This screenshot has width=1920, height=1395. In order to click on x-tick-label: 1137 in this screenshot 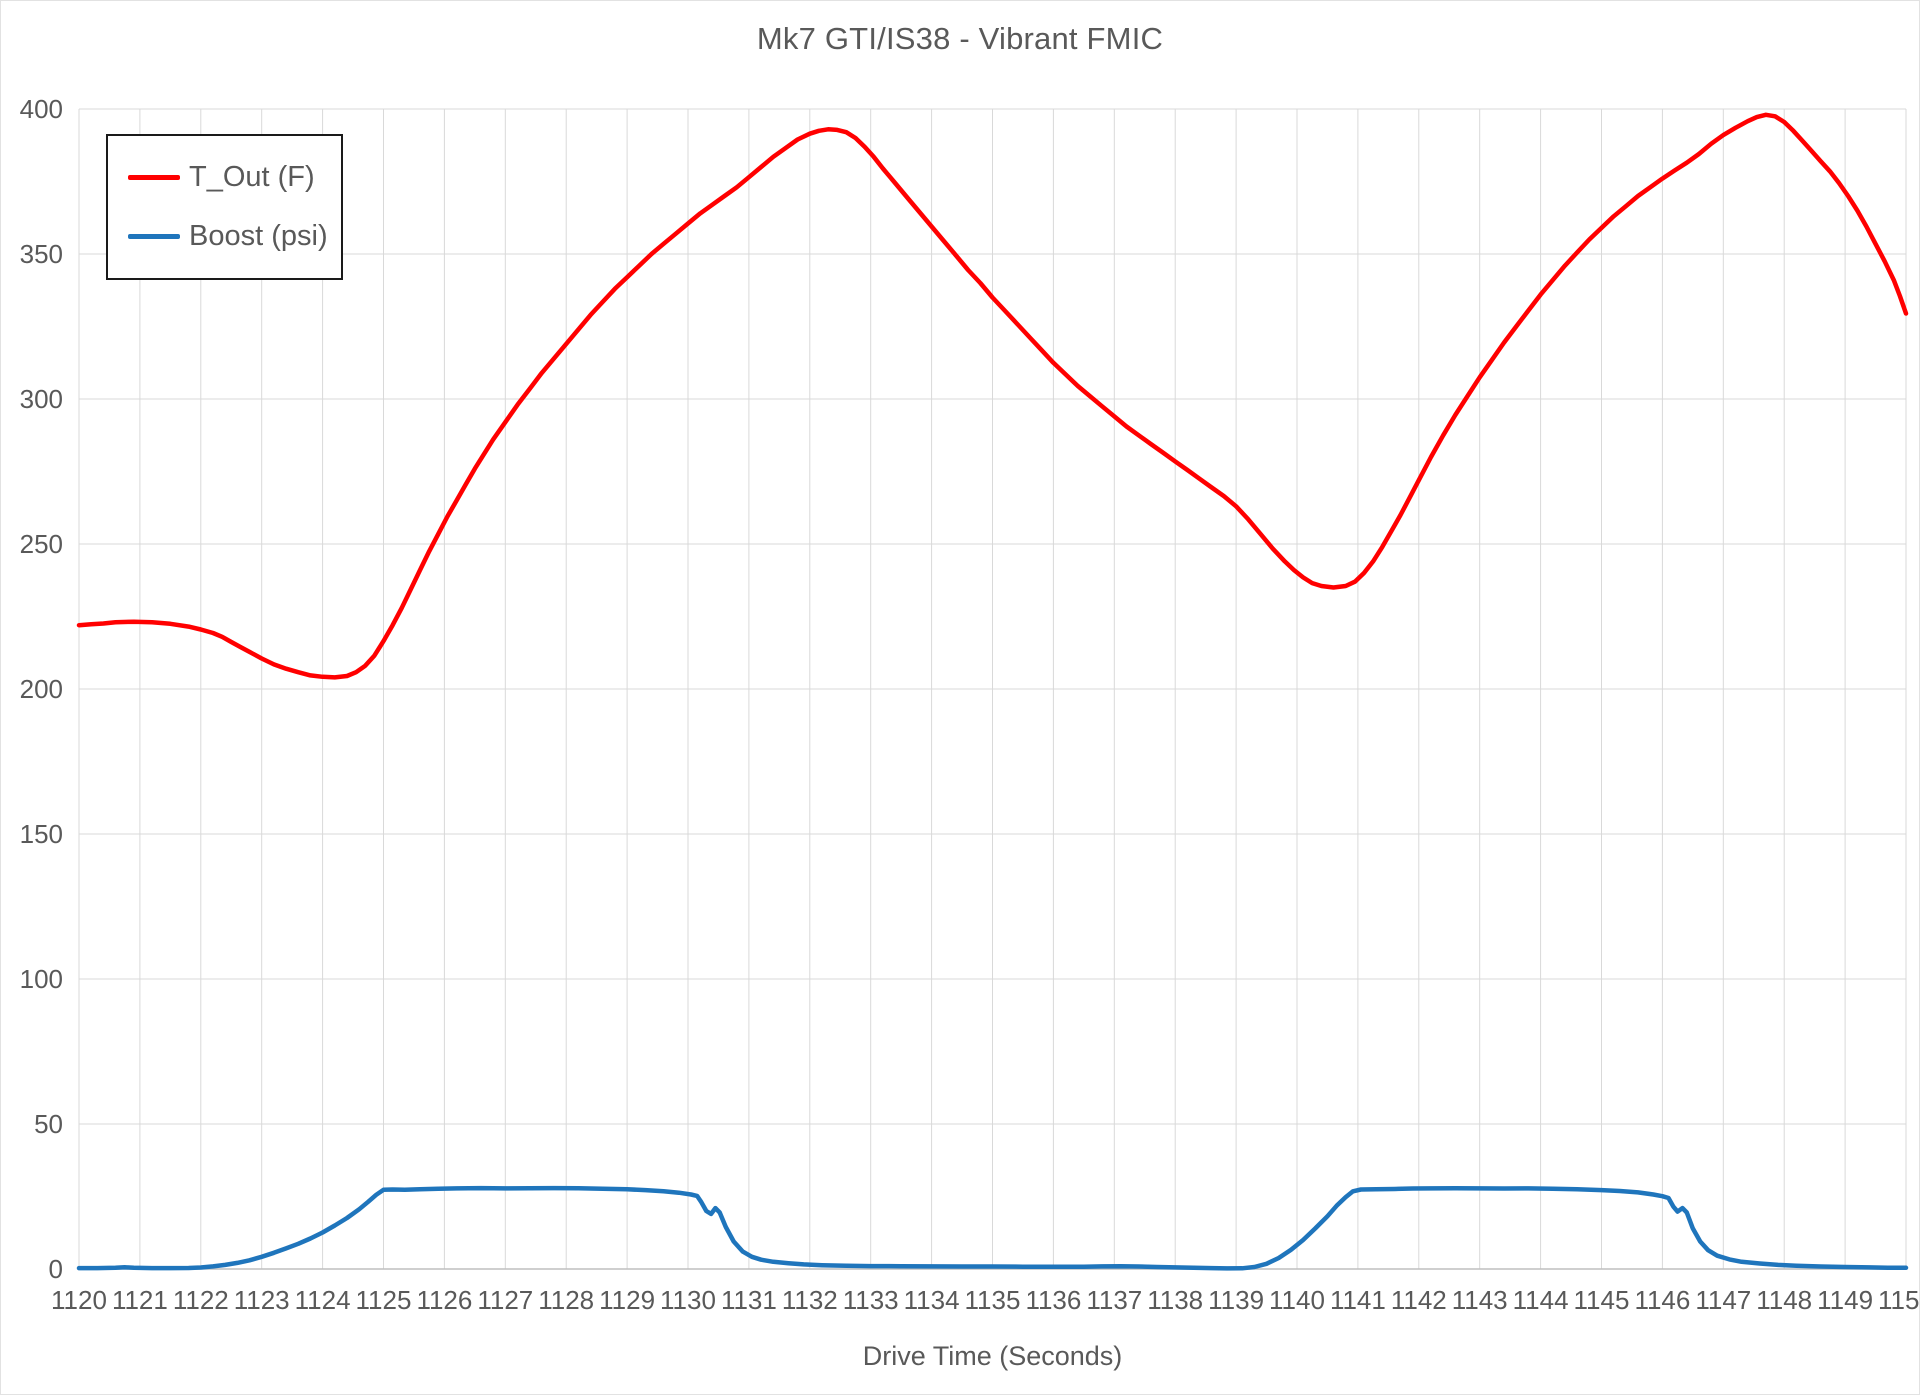, I will do `click(1114, 1300)`.